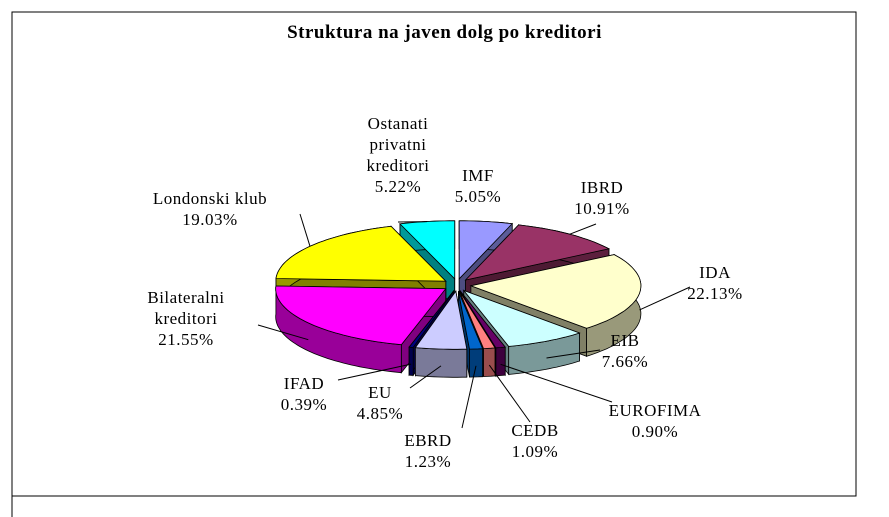 This screenshot has width=889, height=517. What do you see at coordinates (304, 404) in the screenshot?
I see `slice-value-label: 0.39%` at bounding box center [304, 404].